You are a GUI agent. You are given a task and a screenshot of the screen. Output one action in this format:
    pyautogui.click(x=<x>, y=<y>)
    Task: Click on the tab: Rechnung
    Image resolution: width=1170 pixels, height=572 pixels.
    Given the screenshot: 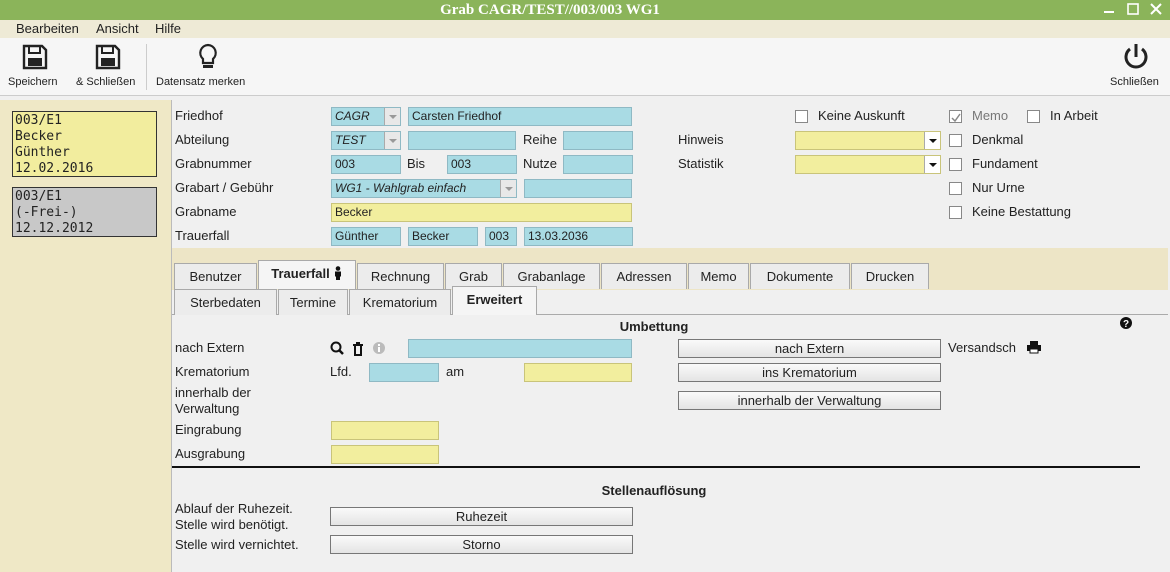 What is the action you would take?
    pyautogui.click(x=400, y=276)
    